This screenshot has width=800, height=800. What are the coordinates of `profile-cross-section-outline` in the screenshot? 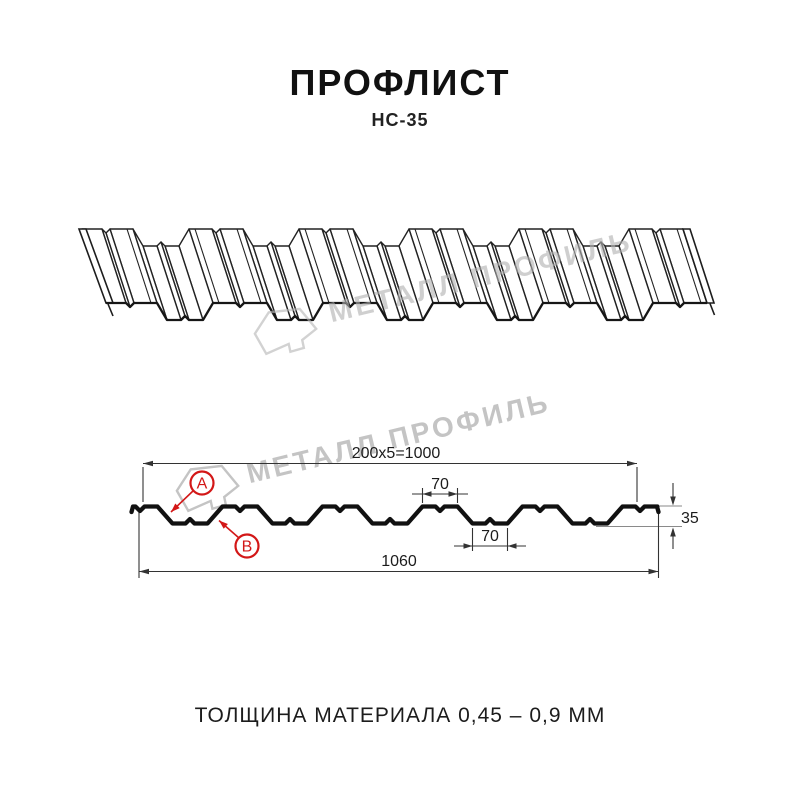 It's located at (395, 515).